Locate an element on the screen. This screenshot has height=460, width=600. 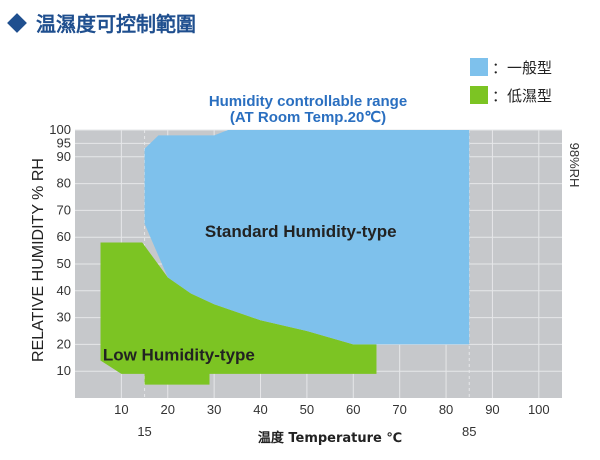
x-tick-label: 100 is located at coordinates (539, 409).